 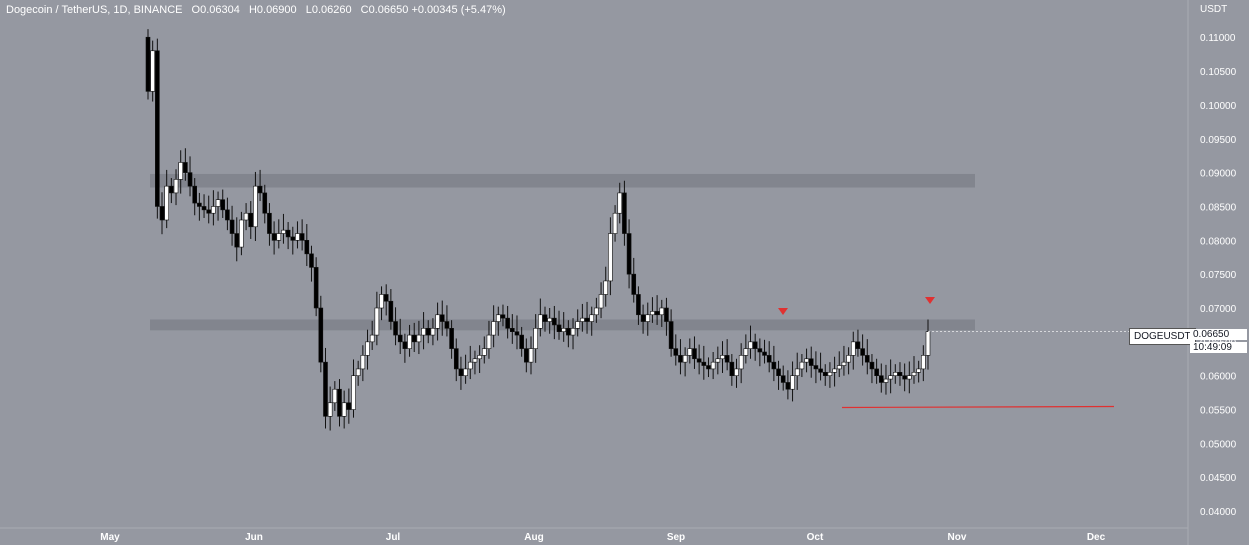 I want to click on legend-open-label: O, so click(x=196, y=10).